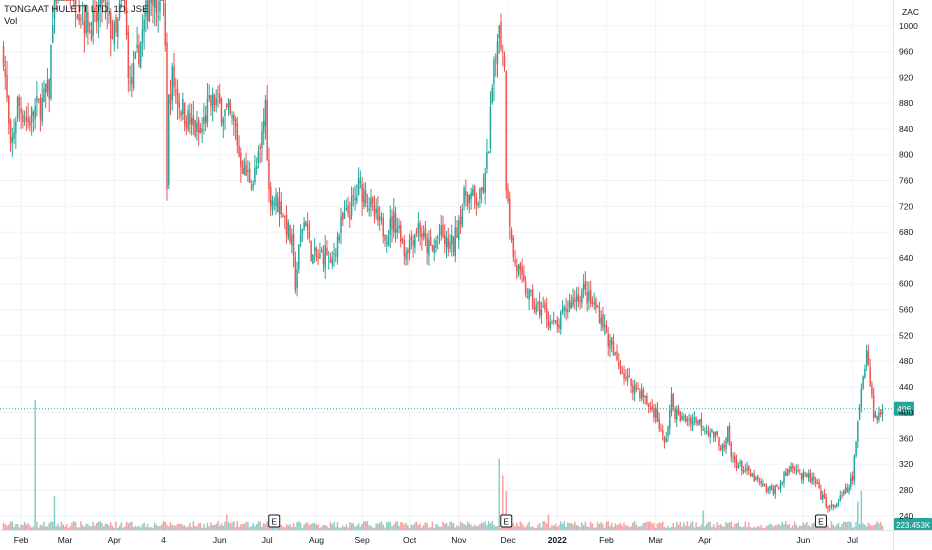 This screenshot has height=550, width=932. What do you see at coordinates (410, 540) in the screenshot?
I see `time-tick-label: Oct` at bounding box center [410, 540].